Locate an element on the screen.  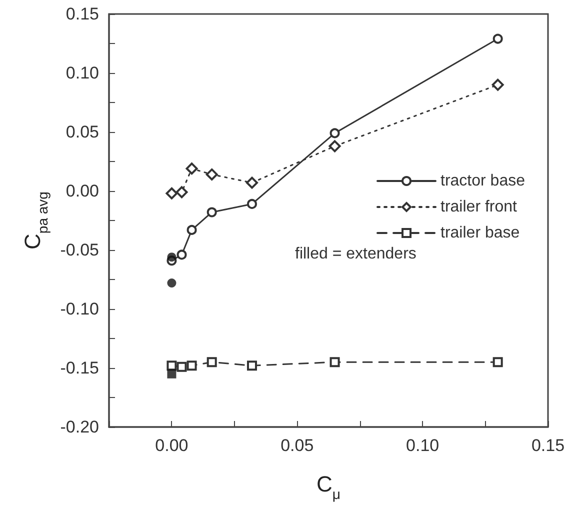
annotation: filled = extenders is located at coordinates (355, 254).